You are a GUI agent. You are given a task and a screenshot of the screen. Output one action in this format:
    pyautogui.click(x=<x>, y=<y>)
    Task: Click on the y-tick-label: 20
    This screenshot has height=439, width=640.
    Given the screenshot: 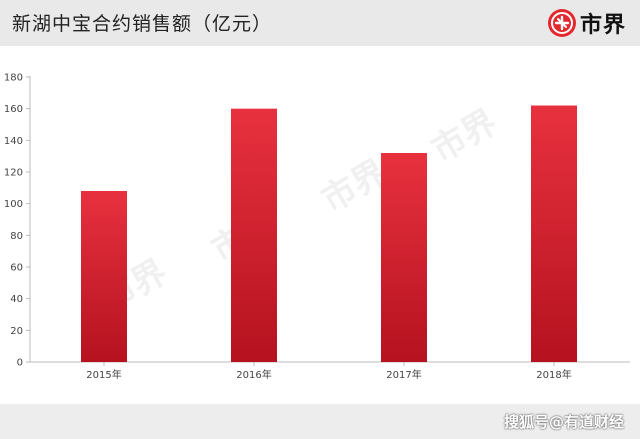 What is the action you would take?
    pyautogui.click(x=16, y=331)
    